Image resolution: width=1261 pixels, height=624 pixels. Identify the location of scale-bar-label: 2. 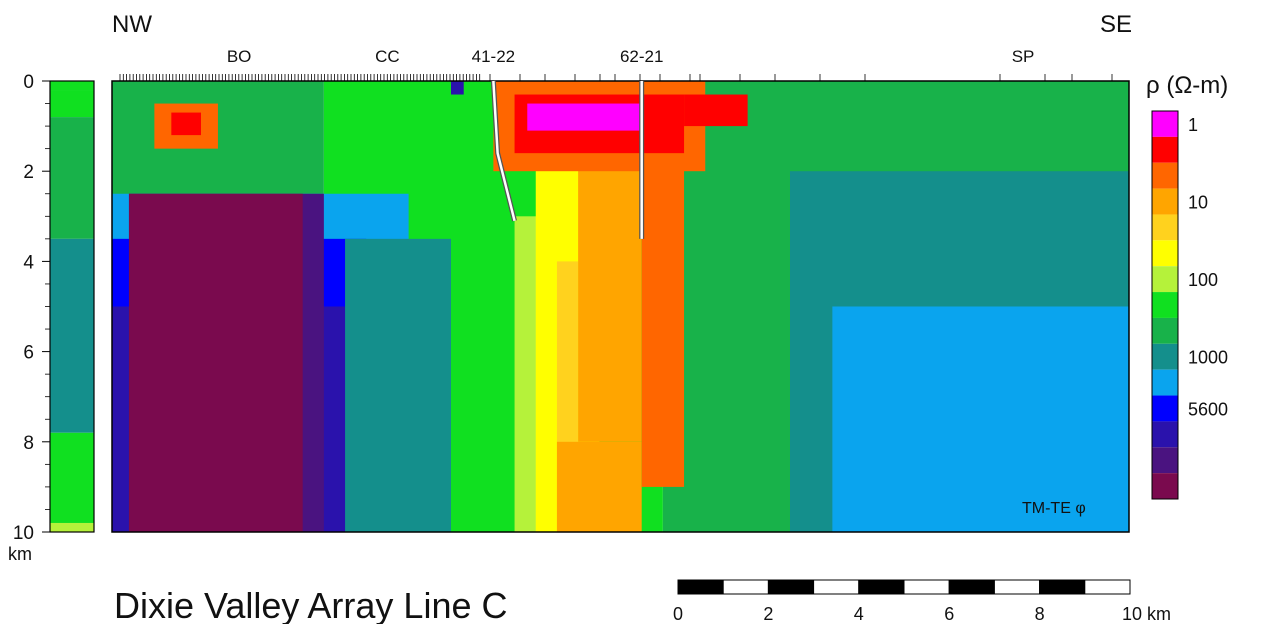
(768, 614).